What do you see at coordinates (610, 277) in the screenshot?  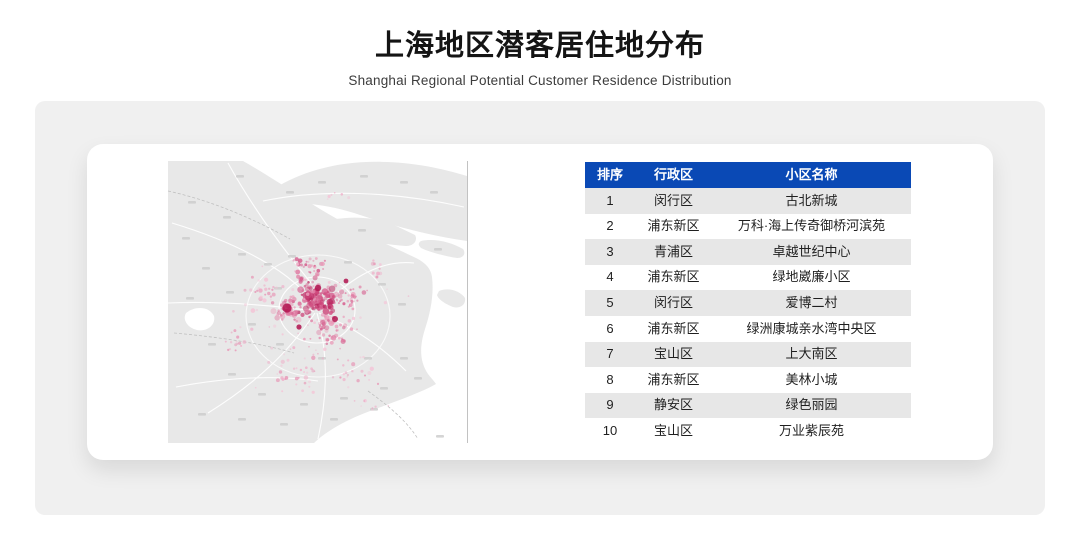 I see `table-cell: 4` at bounding box center [610, 277].